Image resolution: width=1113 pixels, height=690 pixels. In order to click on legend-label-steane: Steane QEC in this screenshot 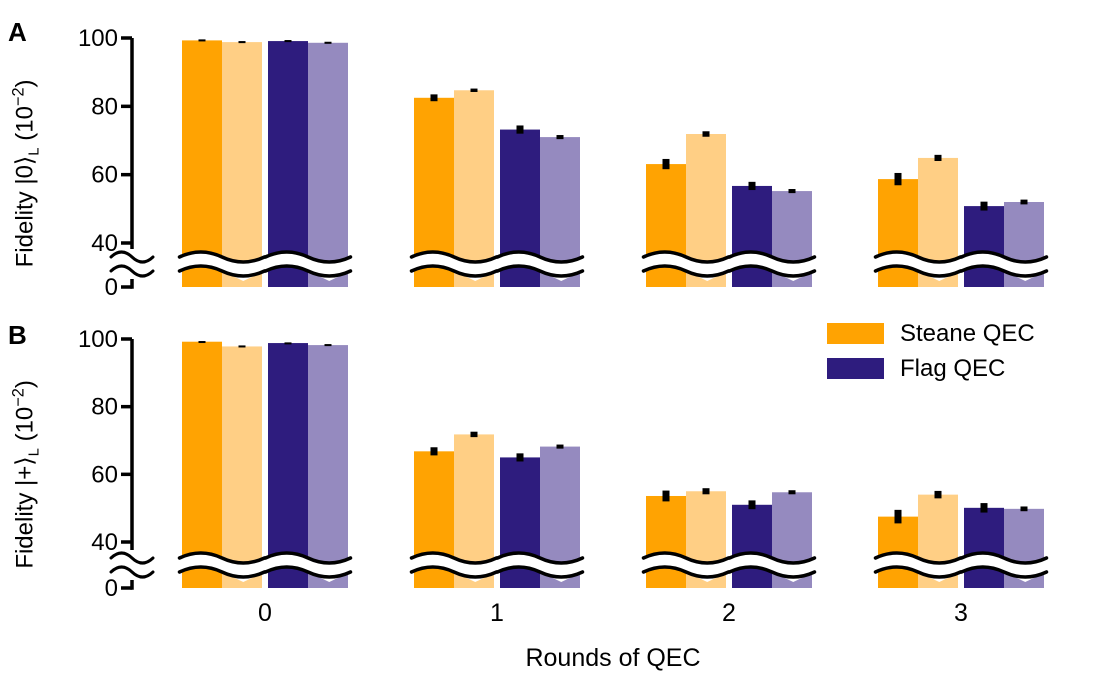, I will do `click(967, 333)`.